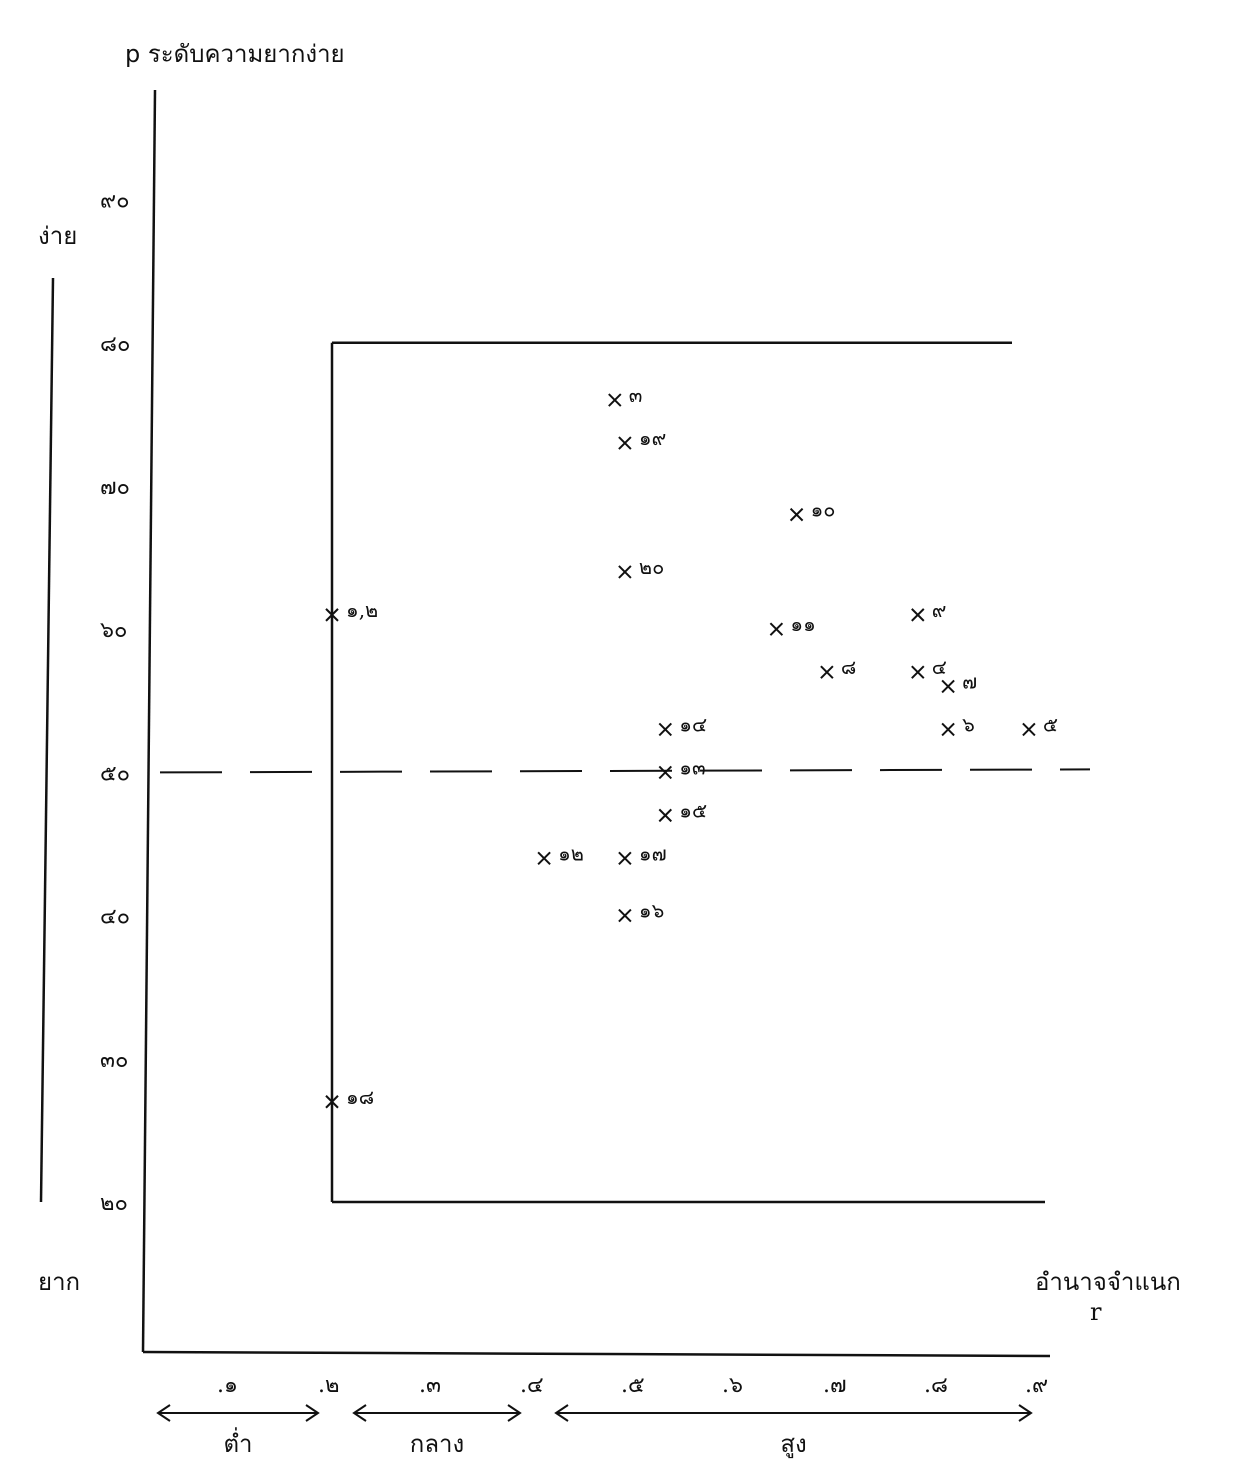  Describe the element at coordinates (651, 567) in the screenshot. I see `point-label: ๒๐` at that location.